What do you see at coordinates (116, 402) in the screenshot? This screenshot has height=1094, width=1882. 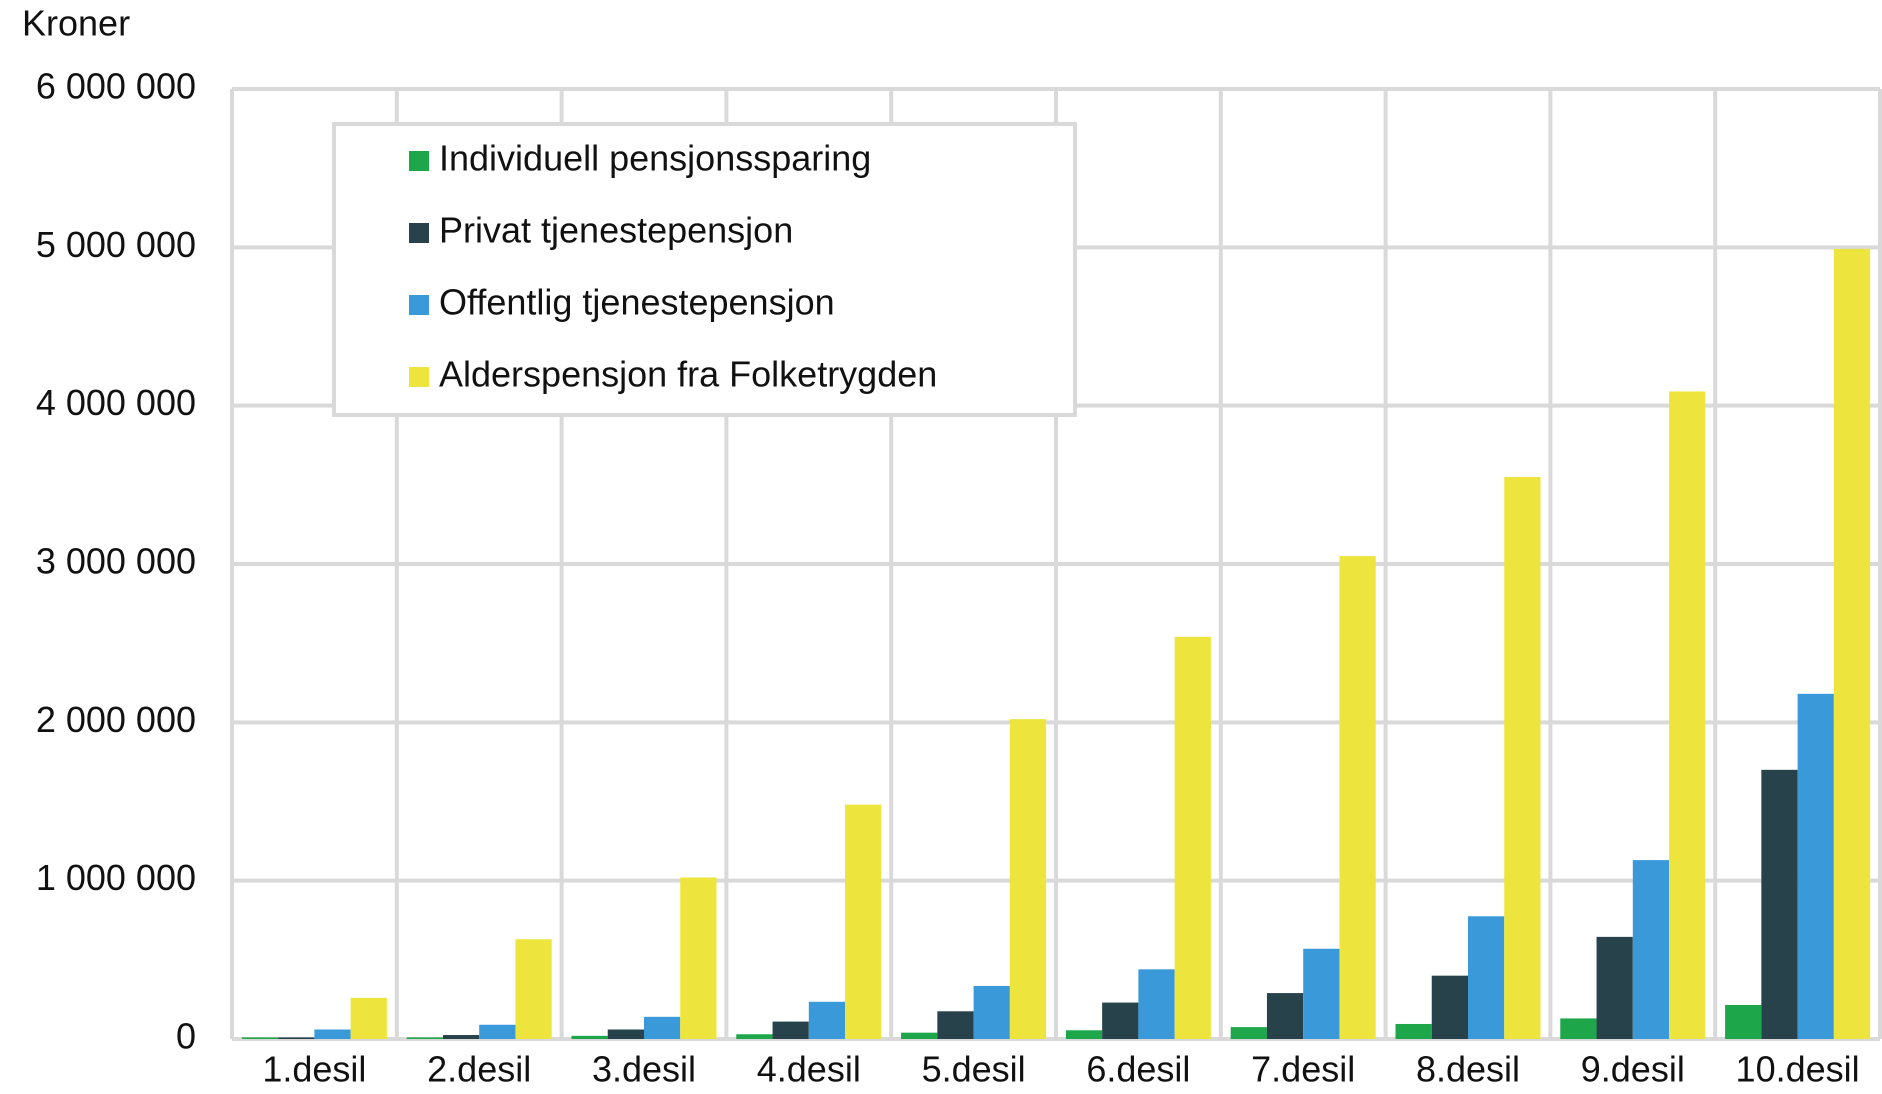 I see `y-tick-label: 4 000 000` at bounding box center [116, 402].